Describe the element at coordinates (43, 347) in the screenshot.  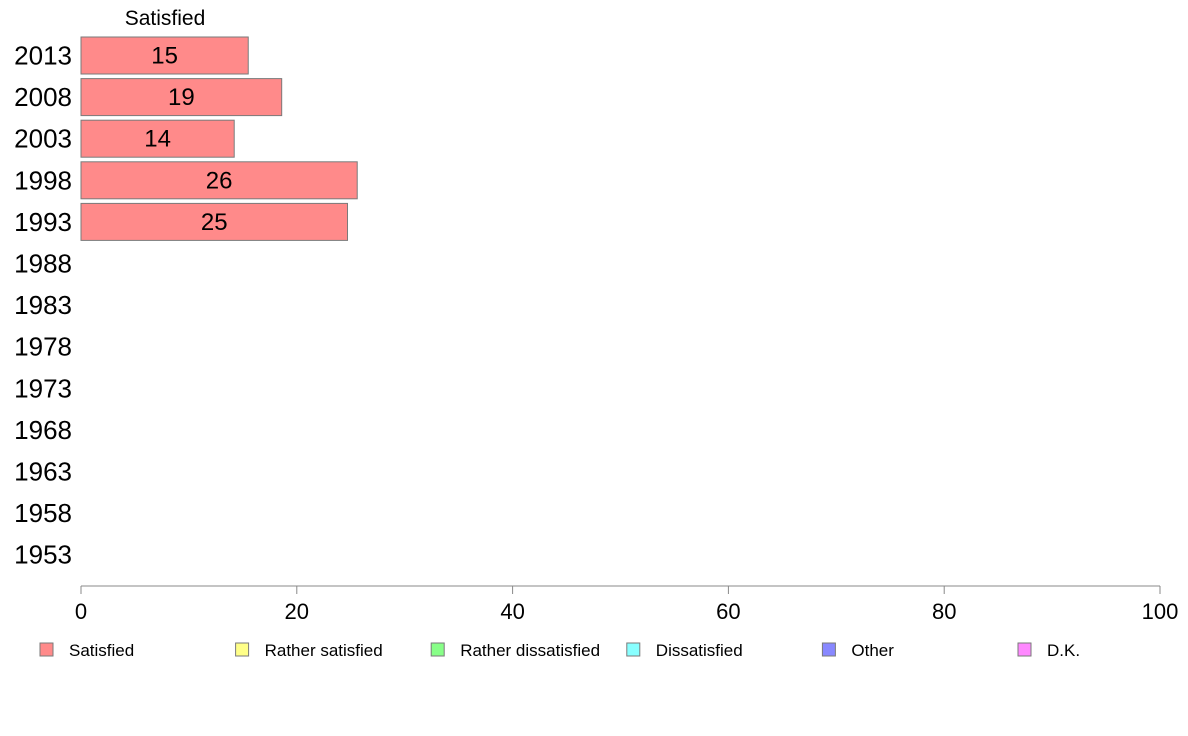
I see `y-tick-label: 1978` at that location.